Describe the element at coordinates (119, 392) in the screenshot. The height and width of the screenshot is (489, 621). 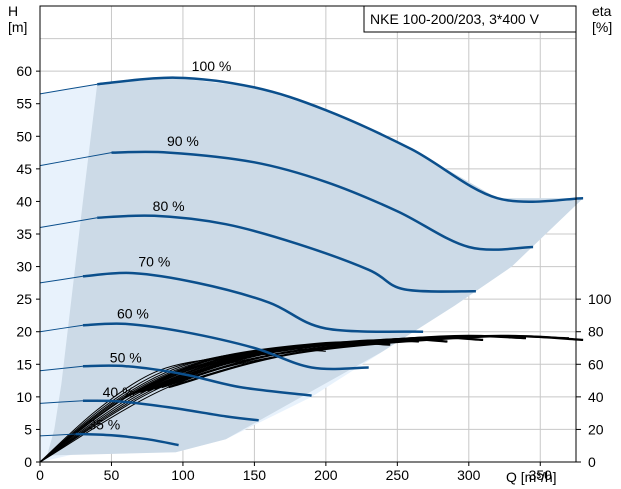
I see `curve-label: 40 %` at that location.